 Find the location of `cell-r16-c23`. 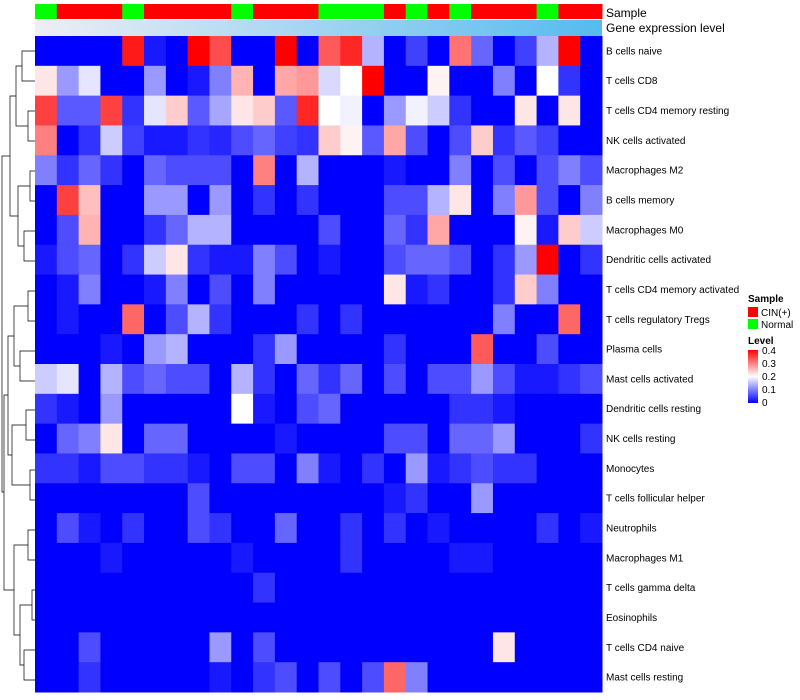

cell-r16-c23 is located at coordinates (547, 528).